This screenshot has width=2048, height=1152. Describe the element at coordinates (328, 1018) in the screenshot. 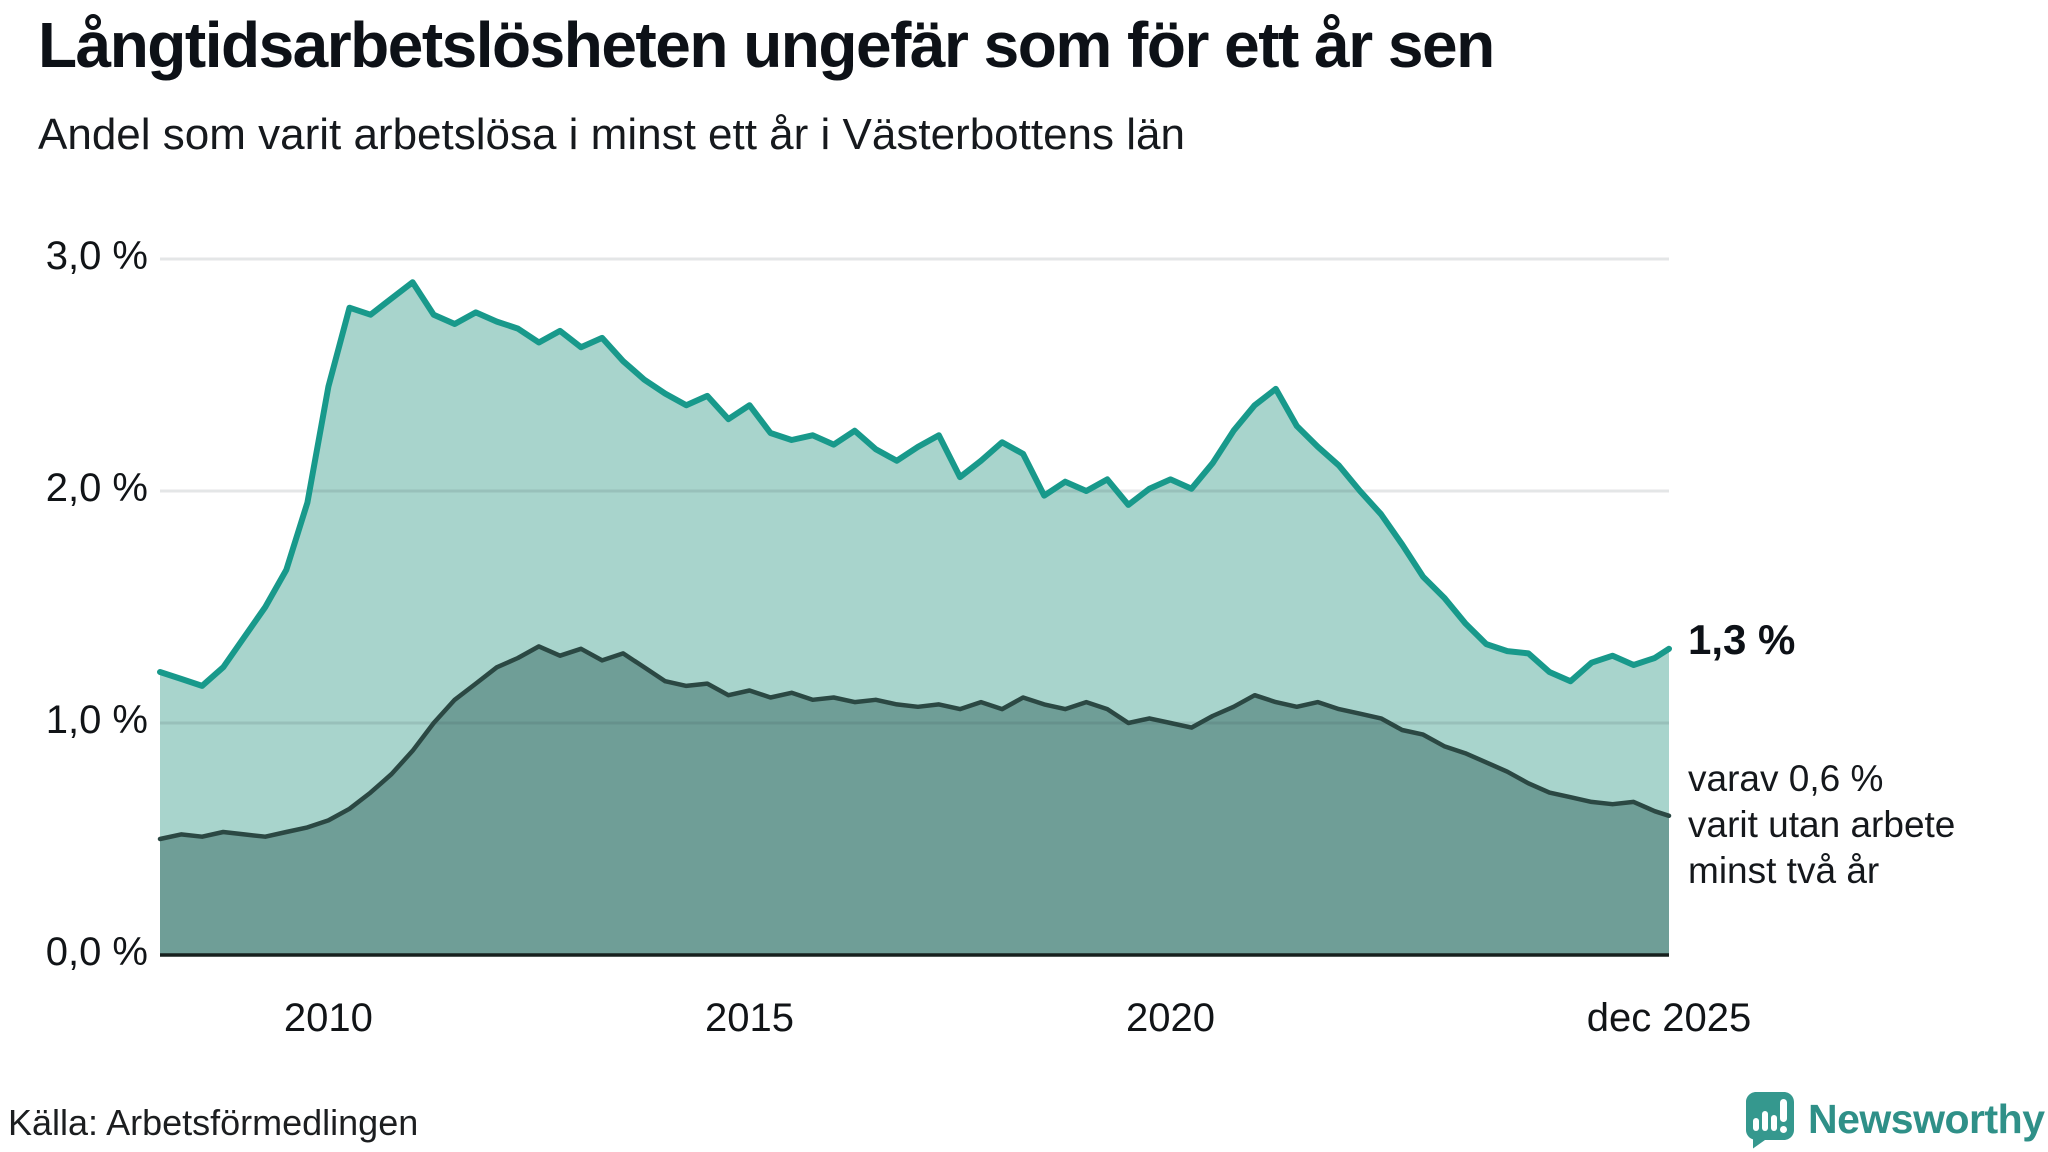

I see `x-tick-label: 2010` at that location.